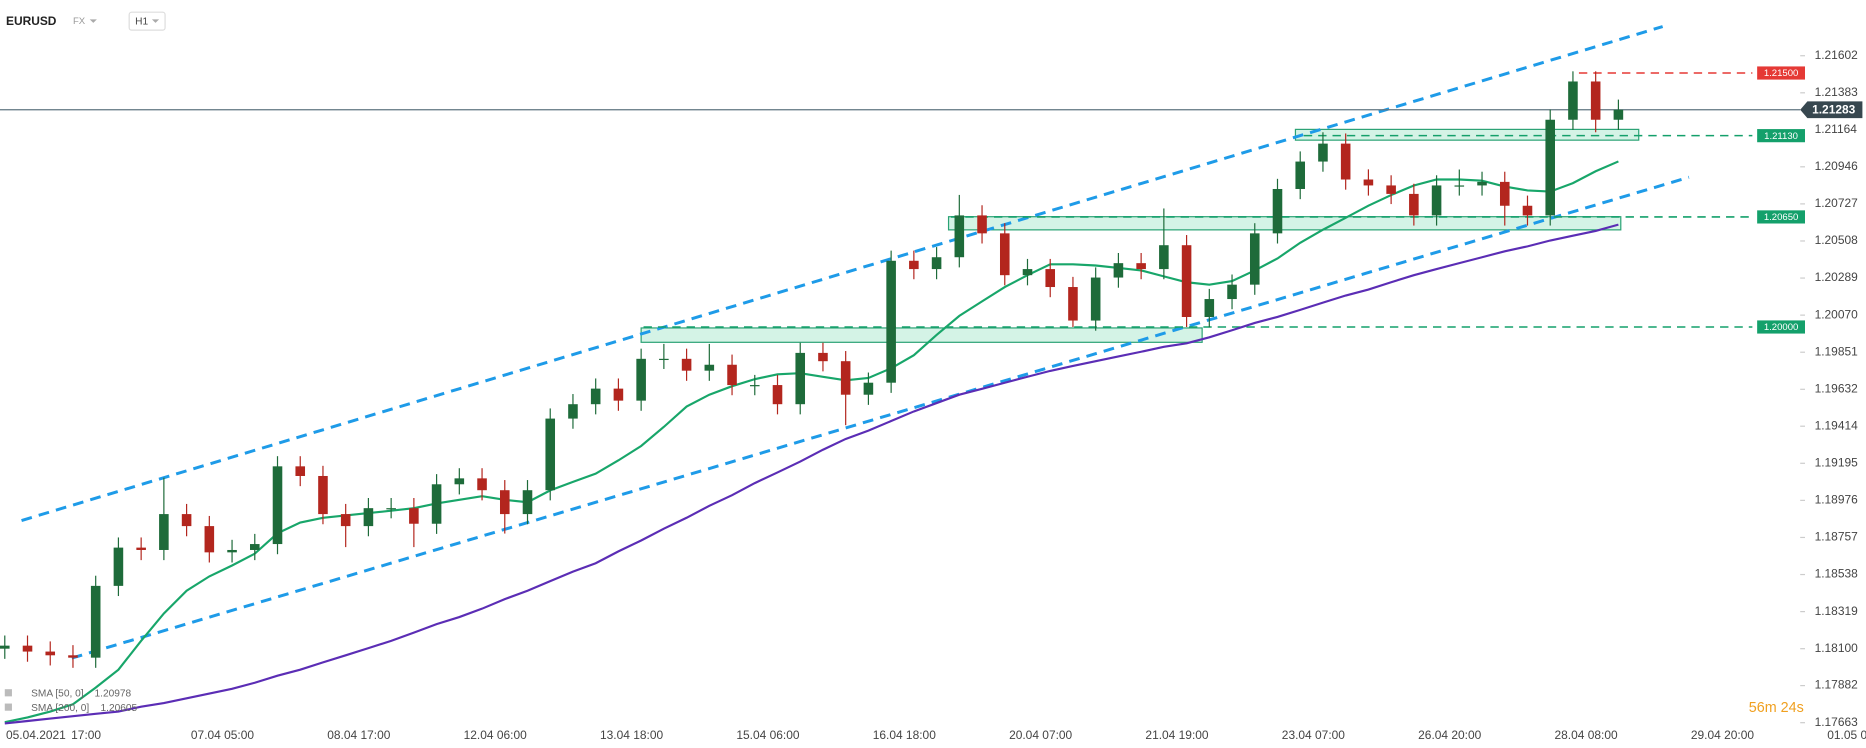  Describe the element at coordinates (1836, 129) in the screenshot. I see `y-tick-label: 1.21164` at that location.